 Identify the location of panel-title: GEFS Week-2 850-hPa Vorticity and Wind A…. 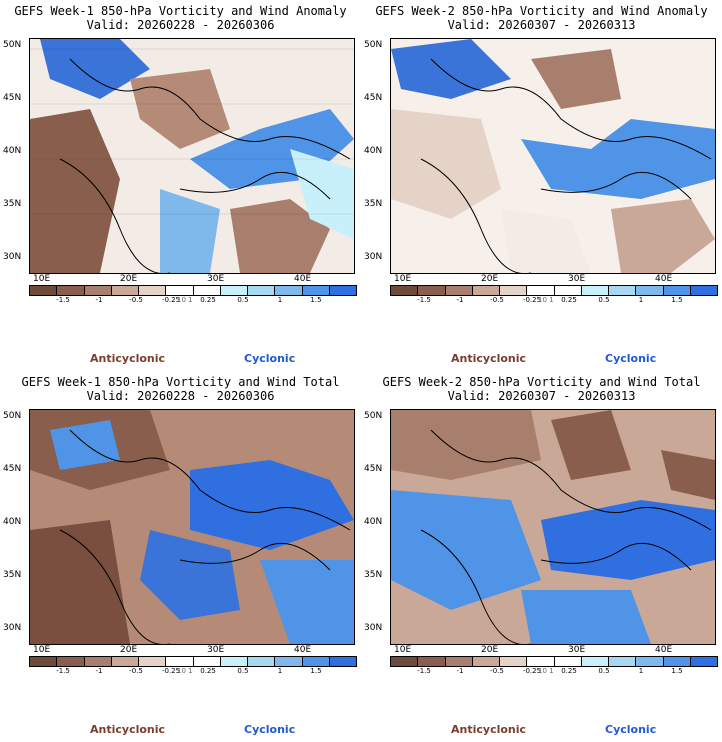
(541, 11).